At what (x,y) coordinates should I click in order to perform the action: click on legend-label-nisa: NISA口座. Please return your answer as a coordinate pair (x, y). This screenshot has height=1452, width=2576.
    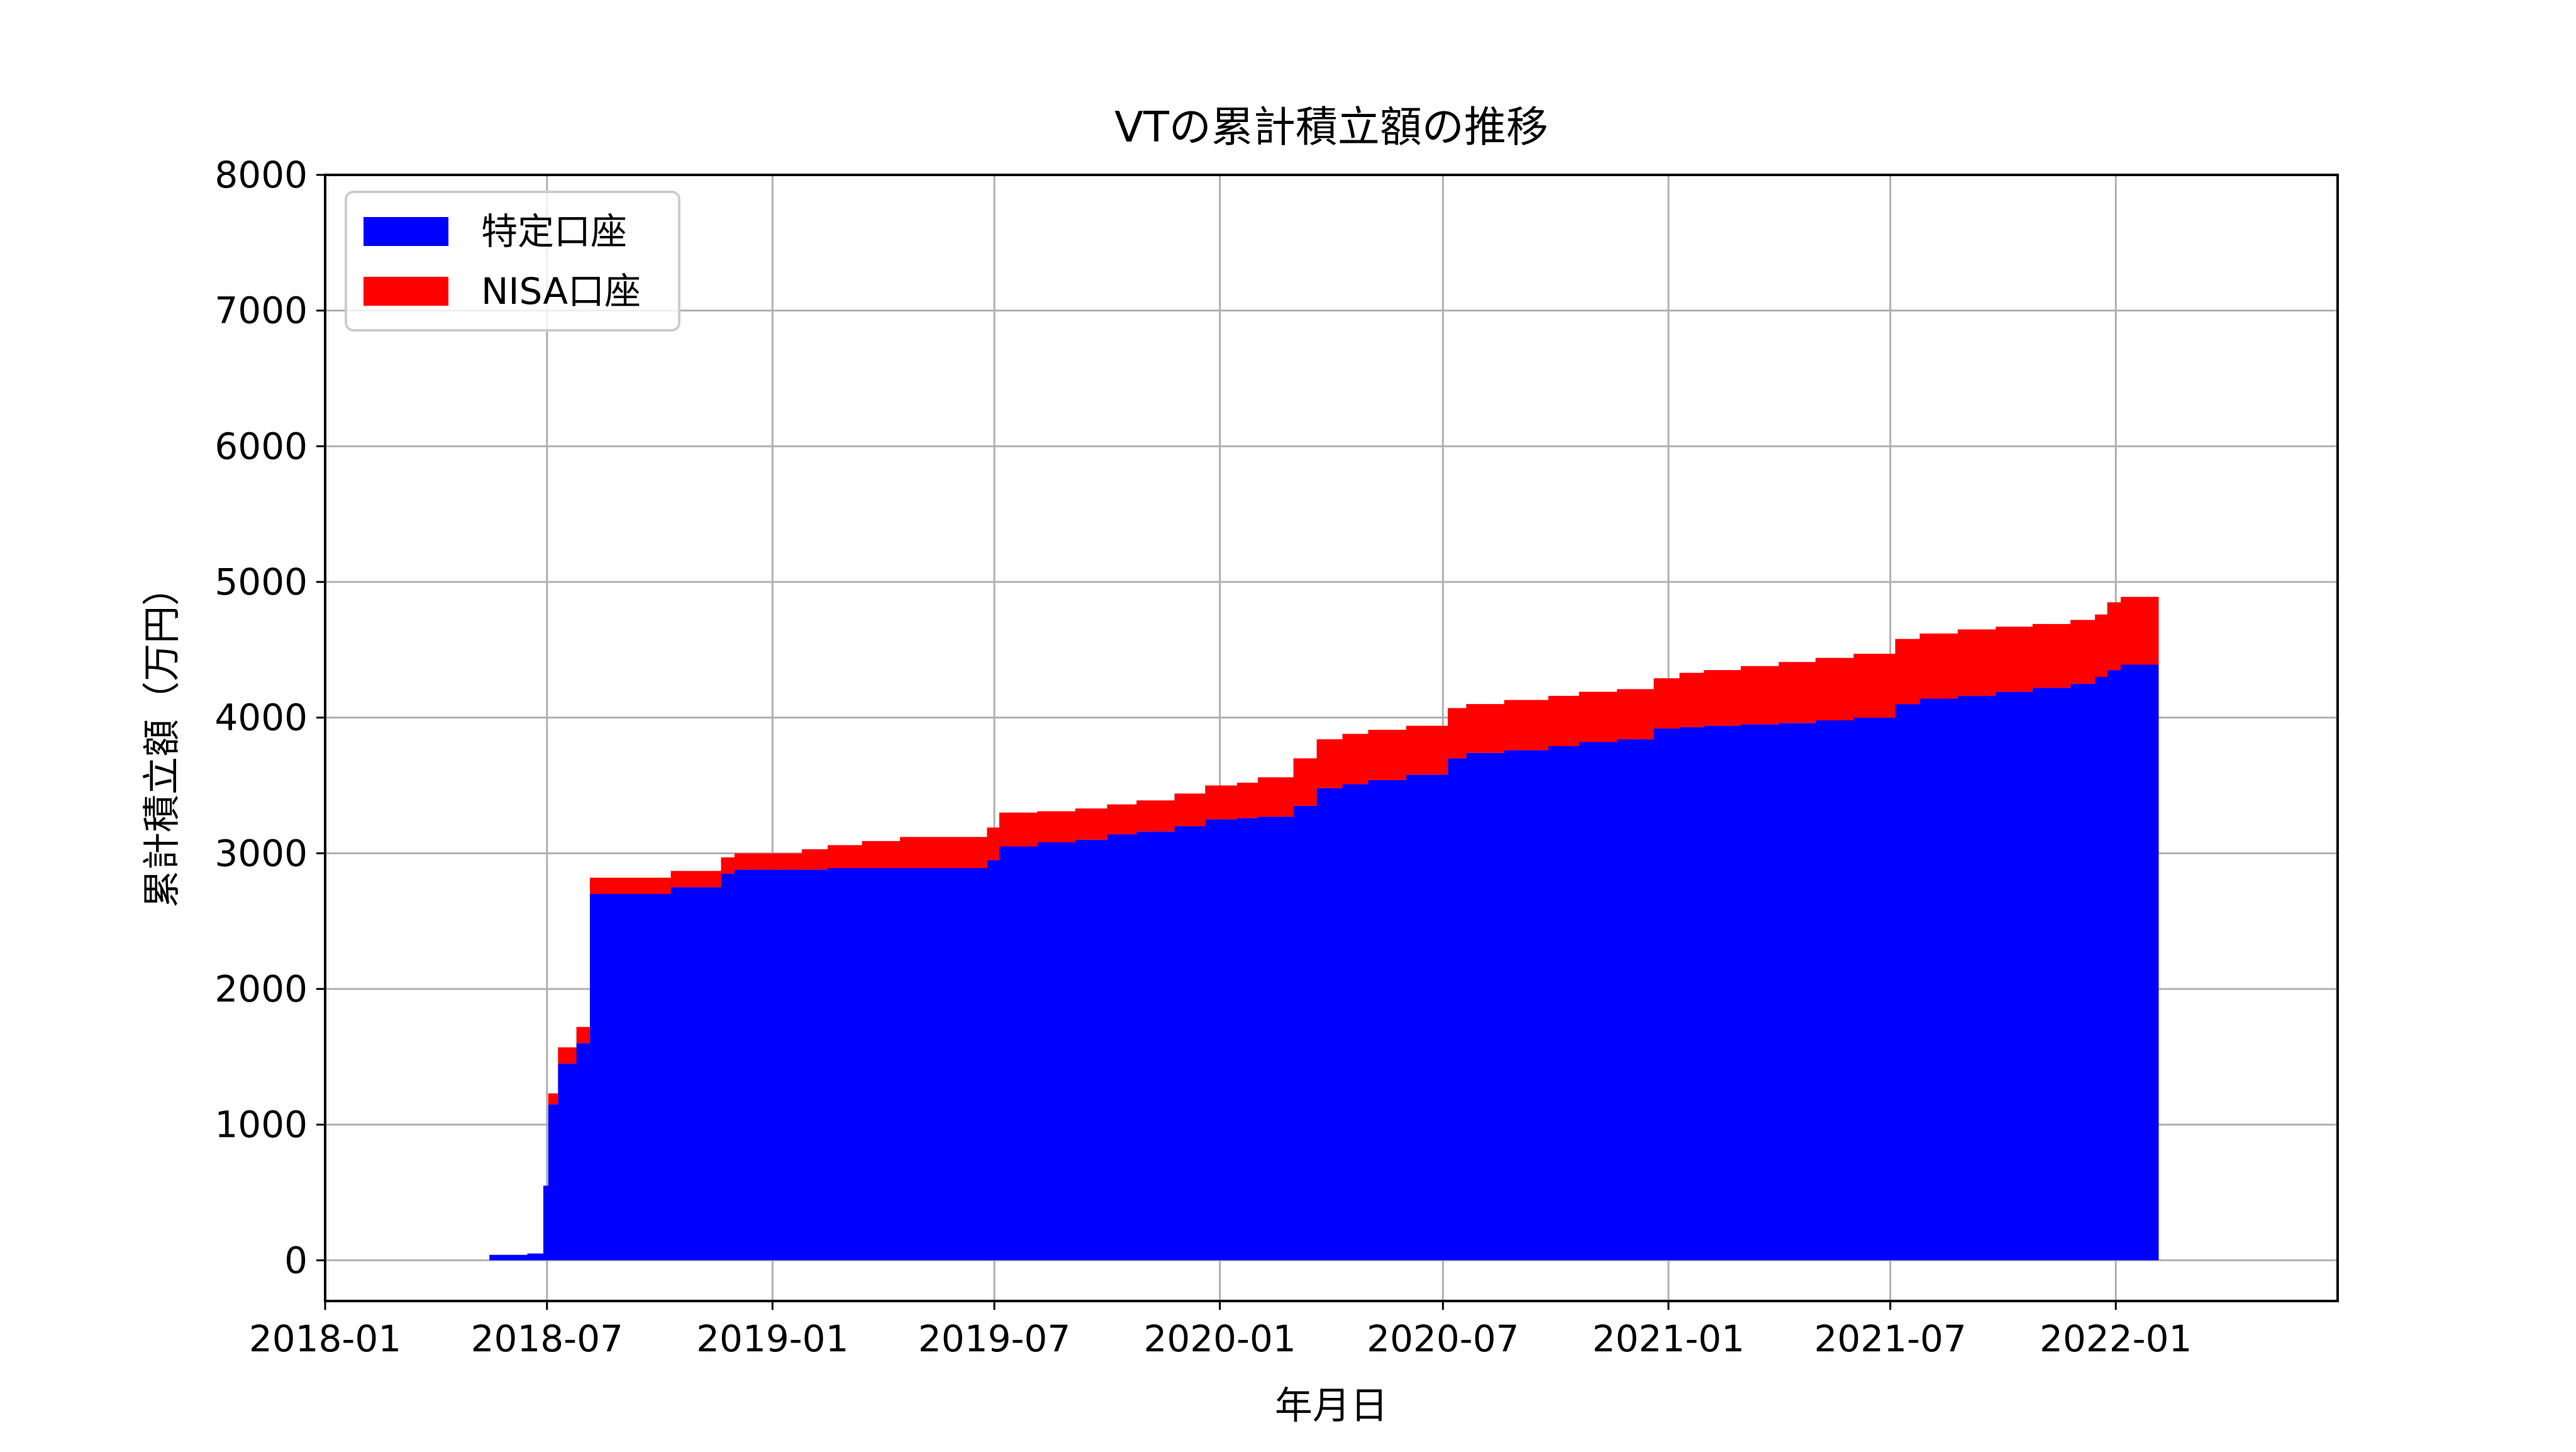
    Looking at the image, I should click on (561, 291).